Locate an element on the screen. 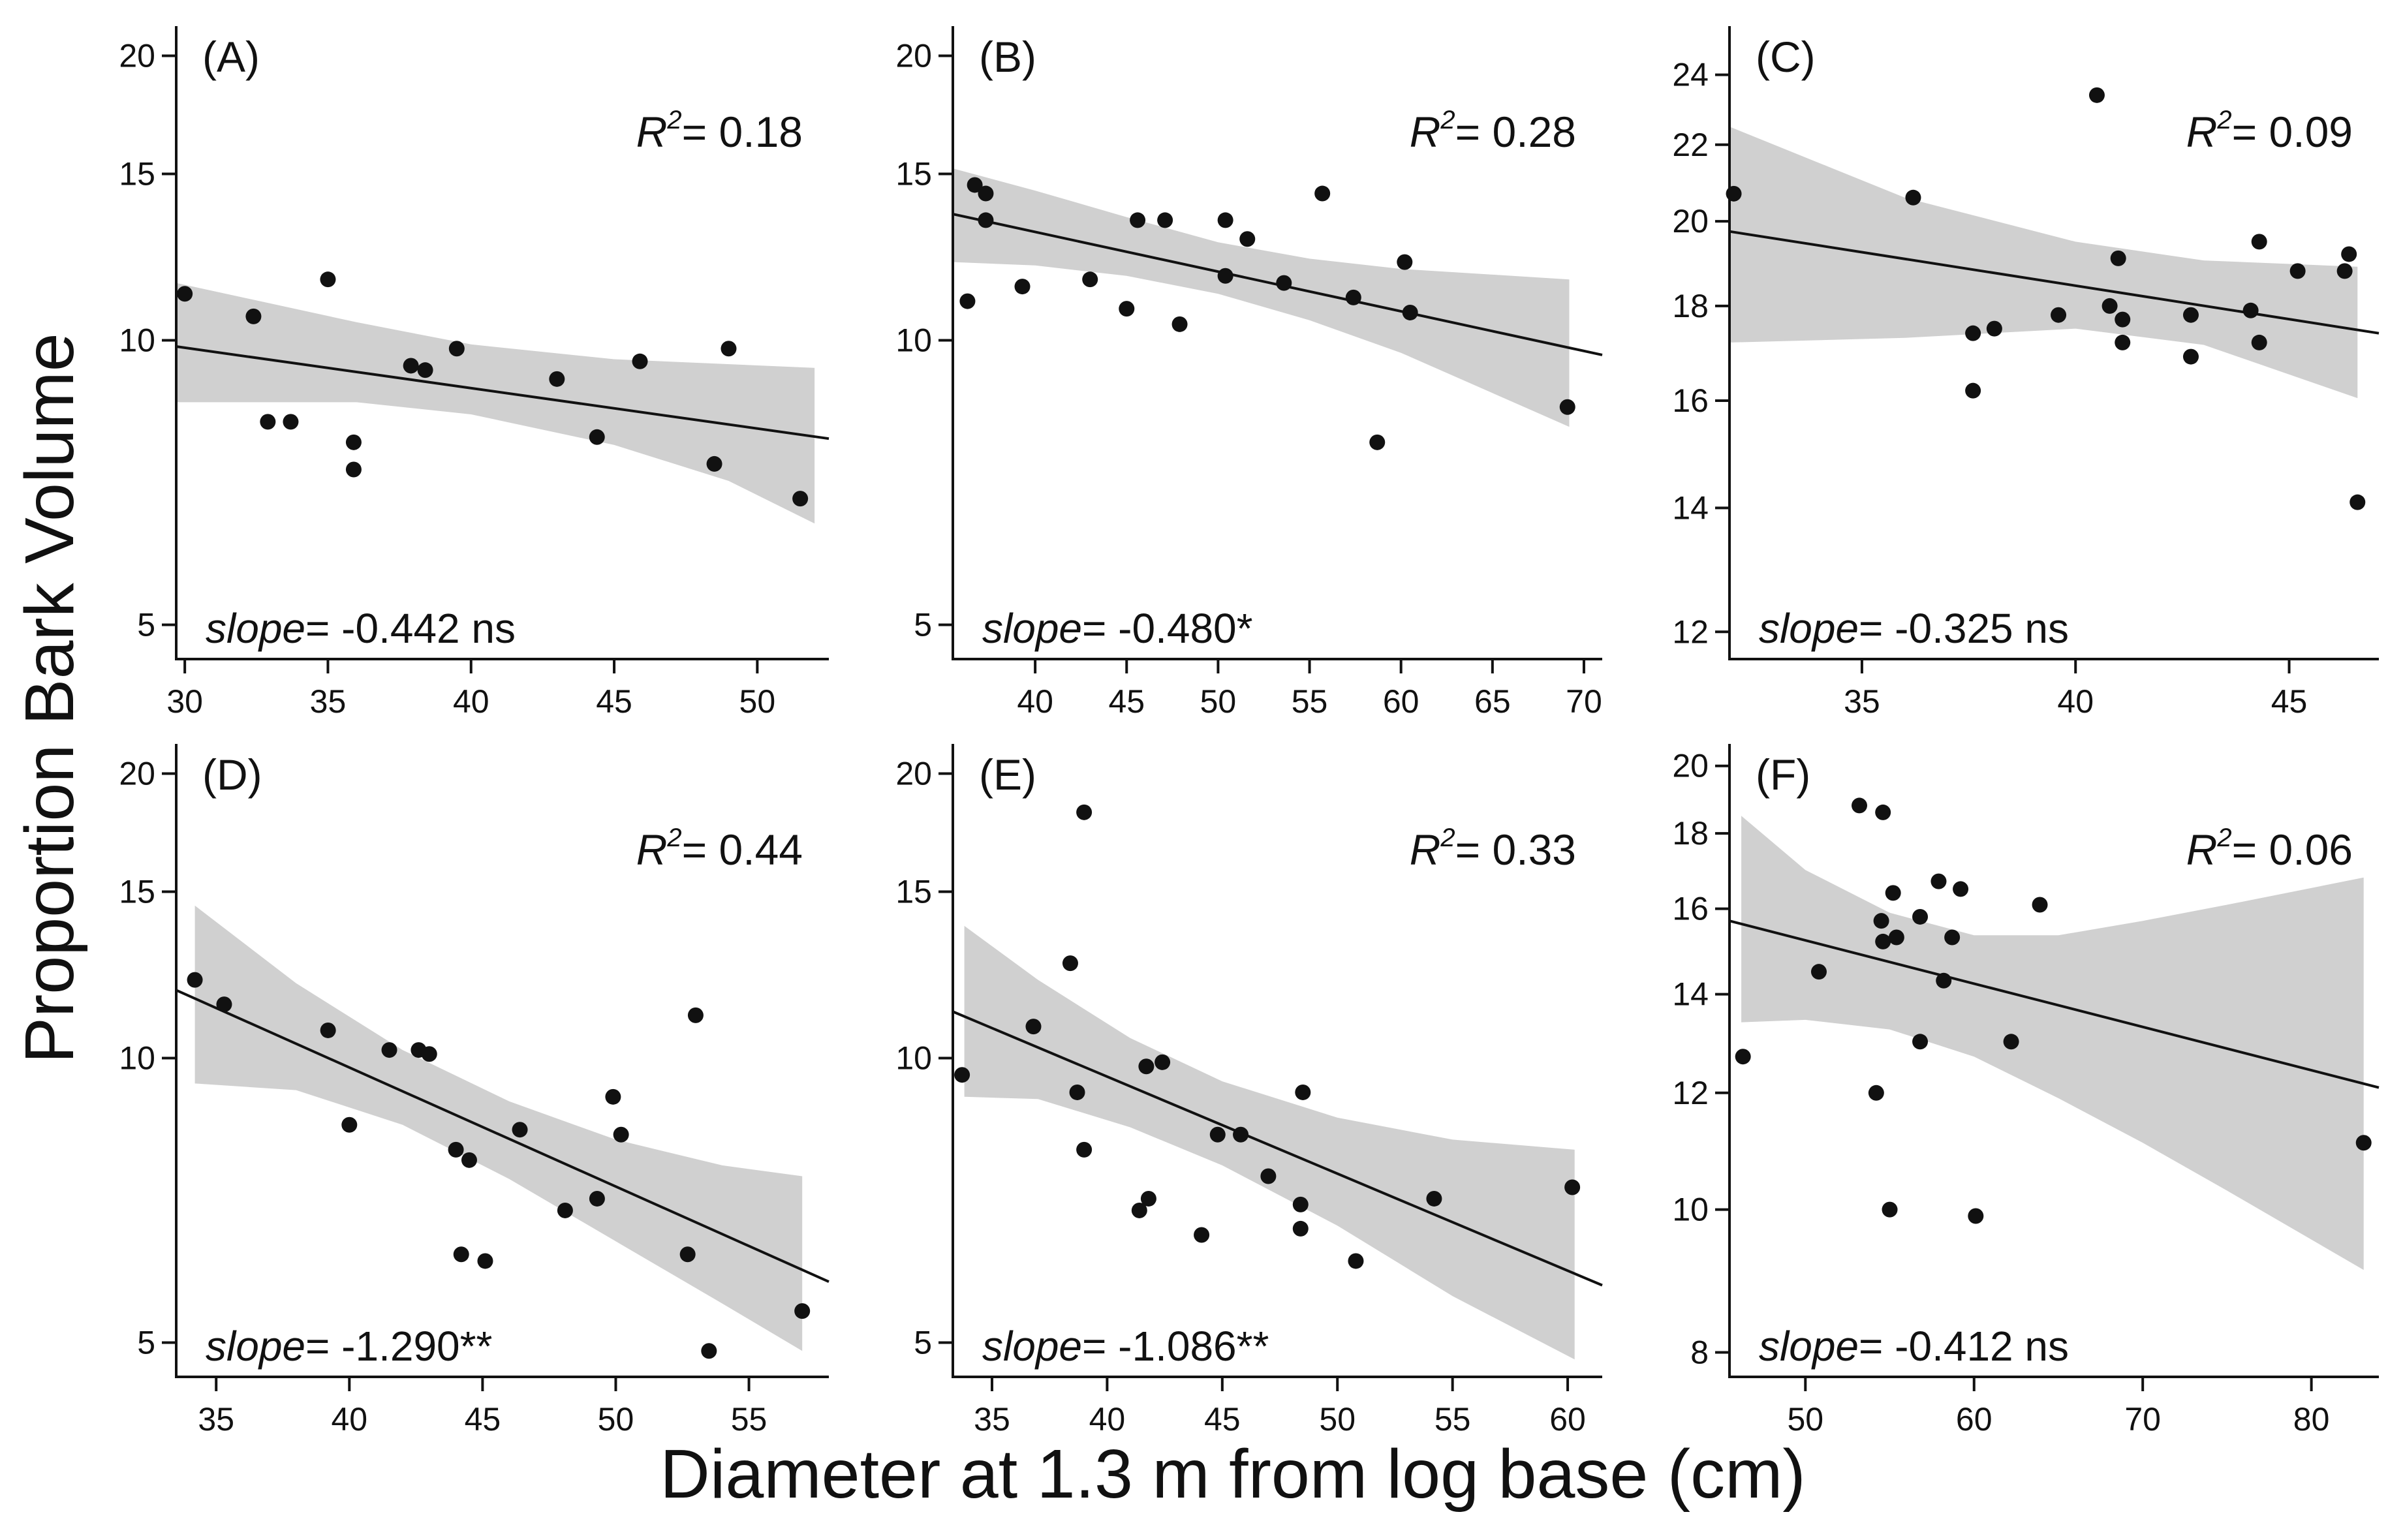 Image resolution: width=2388 pixels, height=1540 pixels. y-tick-label: 8 is located at coordinates (1699, 1353).